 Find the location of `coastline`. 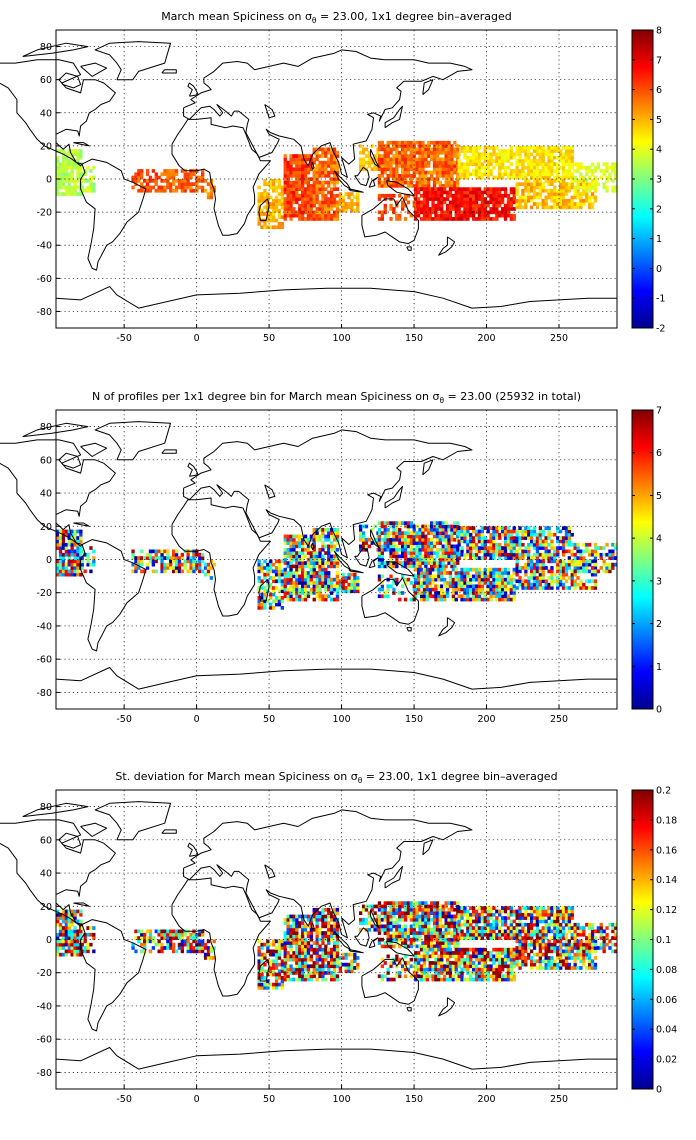

coastline is located at coordinates (336, 678).